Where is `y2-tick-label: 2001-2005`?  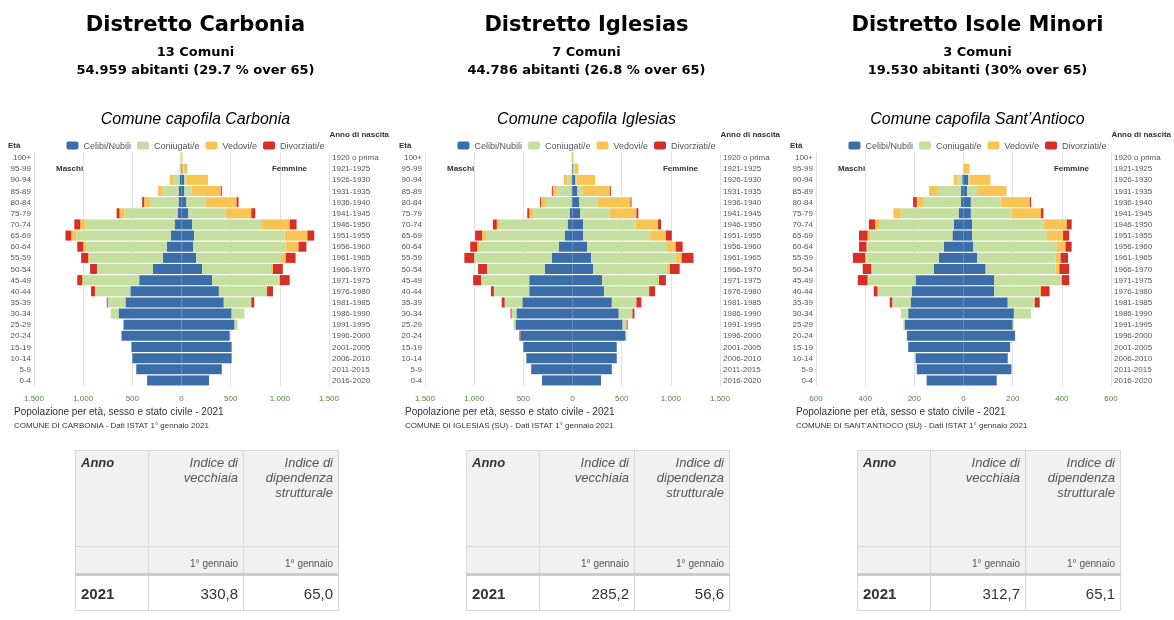
y2-tick-label: 2001-2005 is located at coordinates (1133, 347).